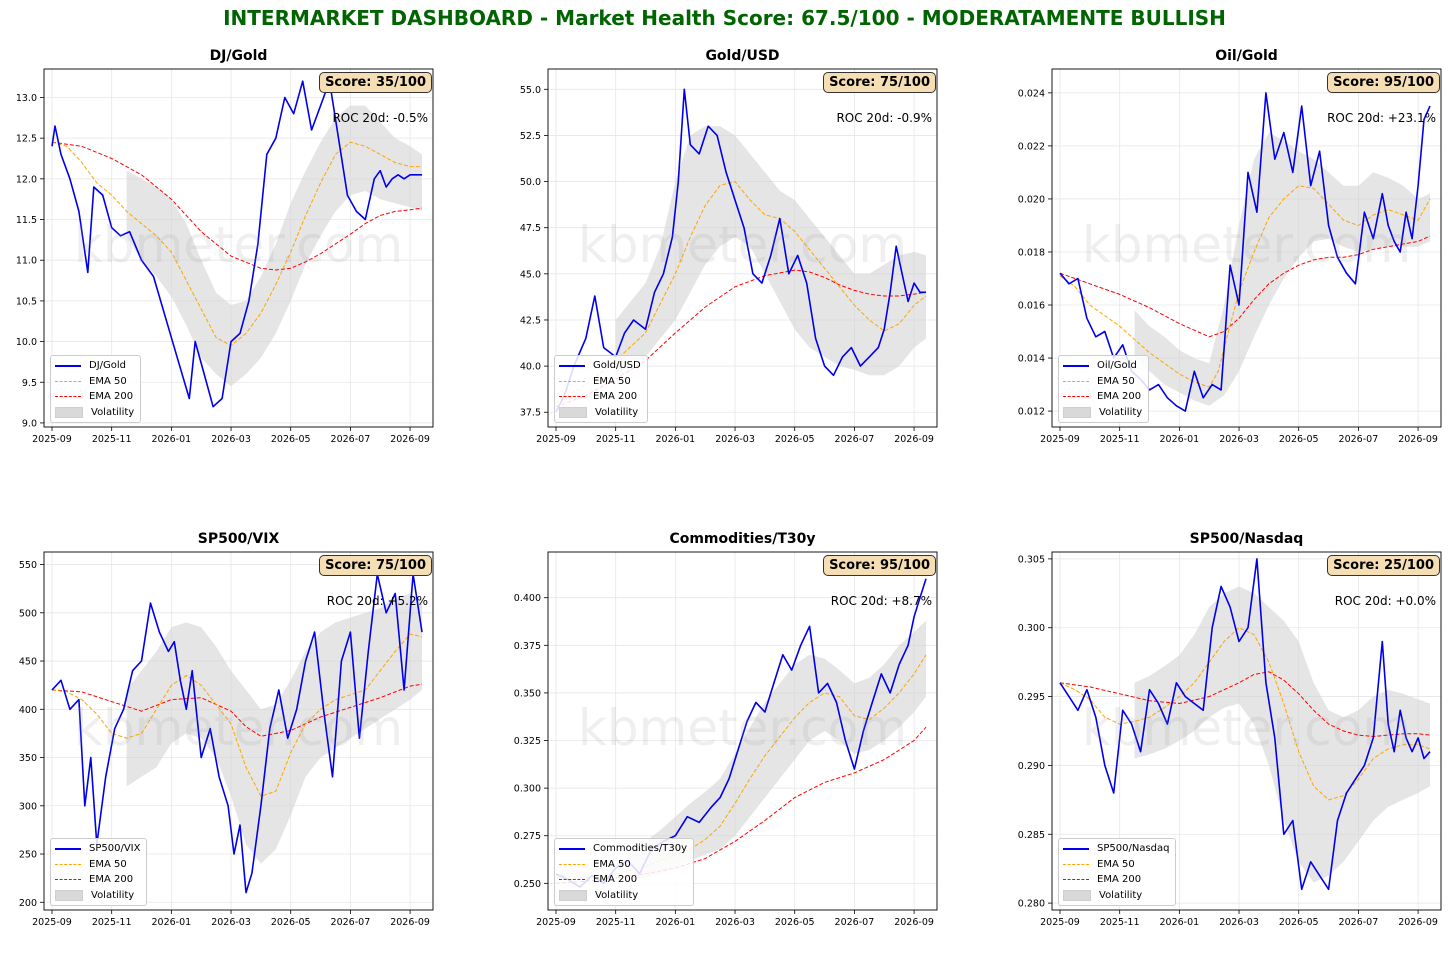 The height and width of the screenshot is (953, 1449). I want to click on chart-legend: SP500/Nasdaq EMA 50 EMA 200 Volatility, so click(1117, 872).